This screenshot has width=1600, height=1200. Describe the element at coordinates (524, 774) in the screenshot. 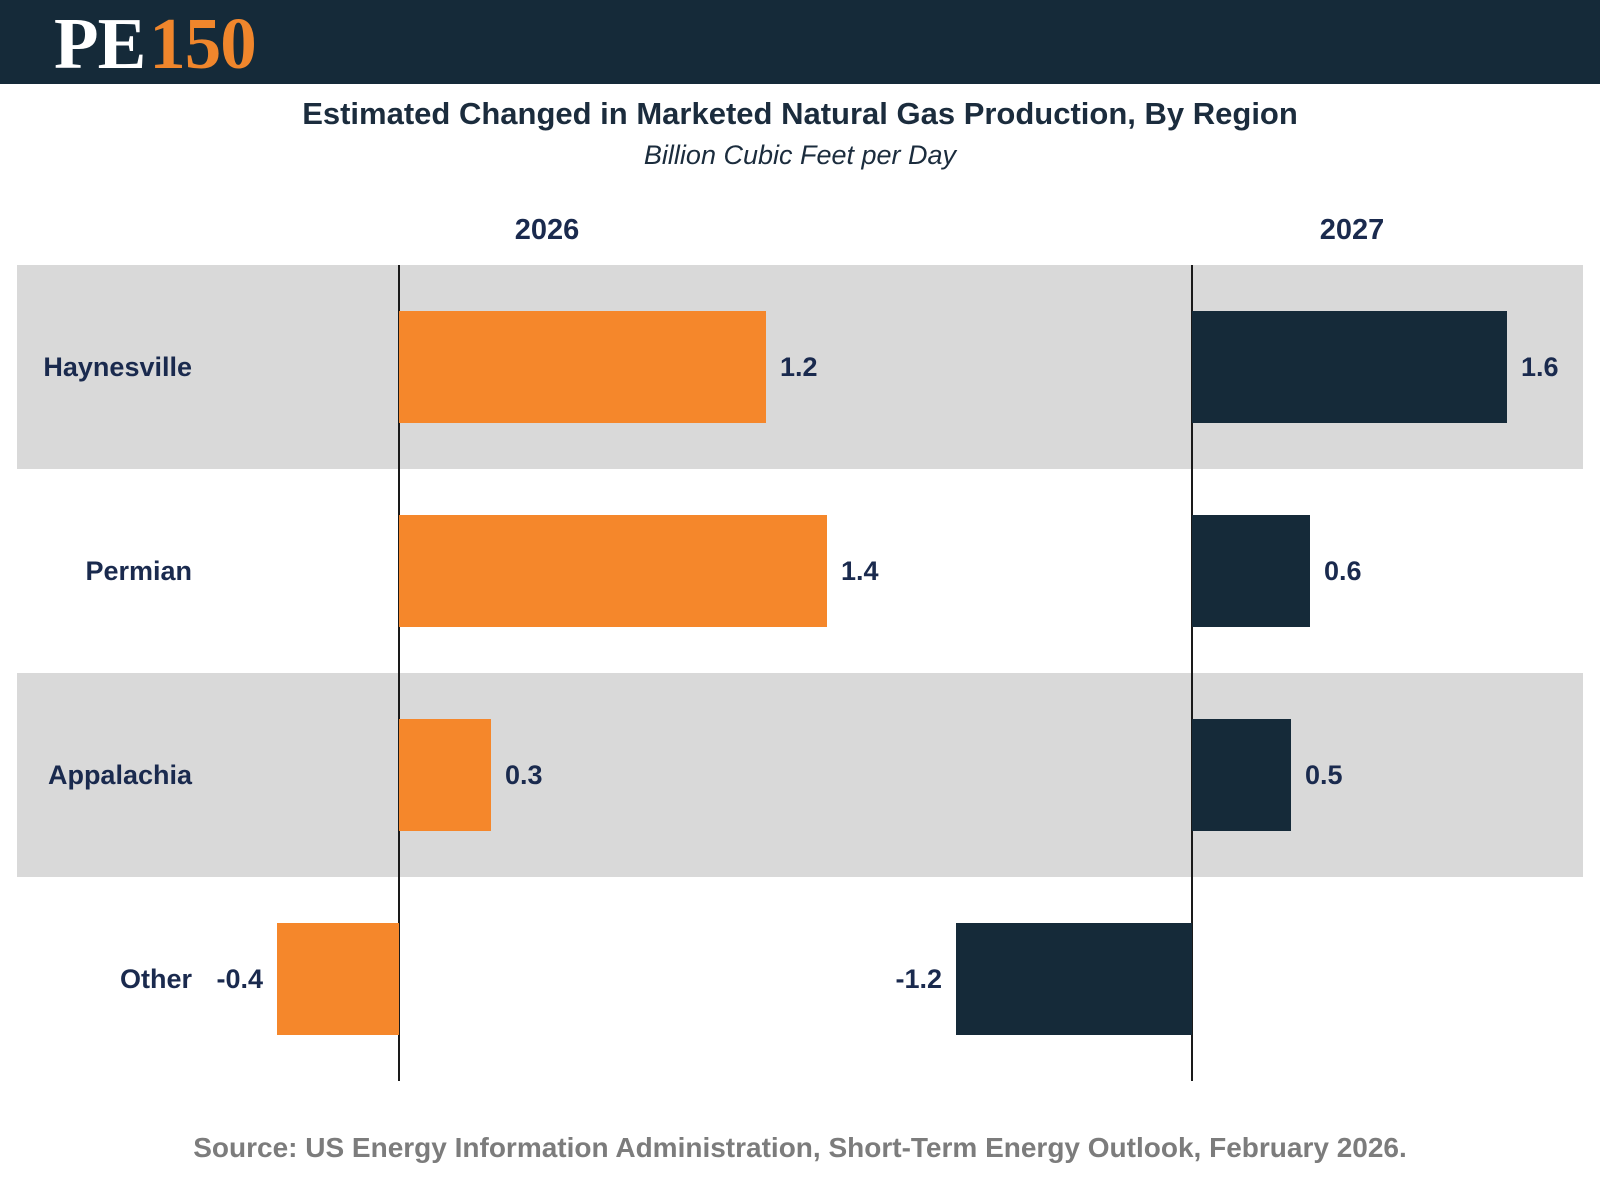

I see `value-label-2026-appalachia: 0.3` at that location.